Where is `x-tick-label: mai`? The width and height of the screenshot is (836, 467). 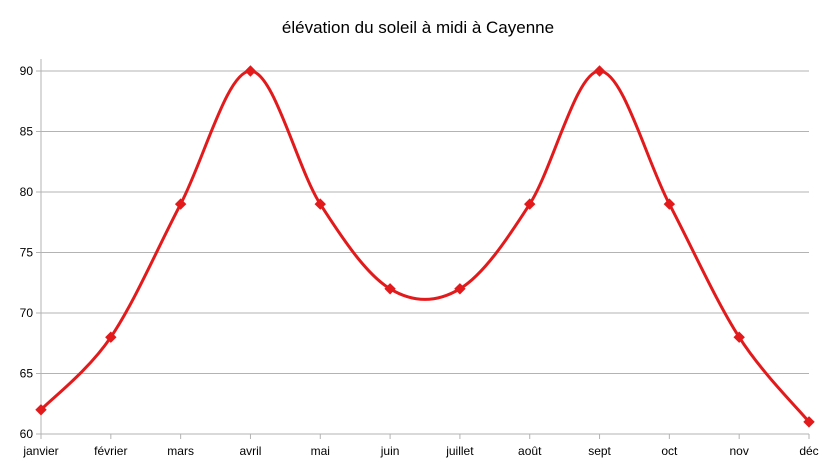 x-tick-label: mai is located at coordinates (320, 451).